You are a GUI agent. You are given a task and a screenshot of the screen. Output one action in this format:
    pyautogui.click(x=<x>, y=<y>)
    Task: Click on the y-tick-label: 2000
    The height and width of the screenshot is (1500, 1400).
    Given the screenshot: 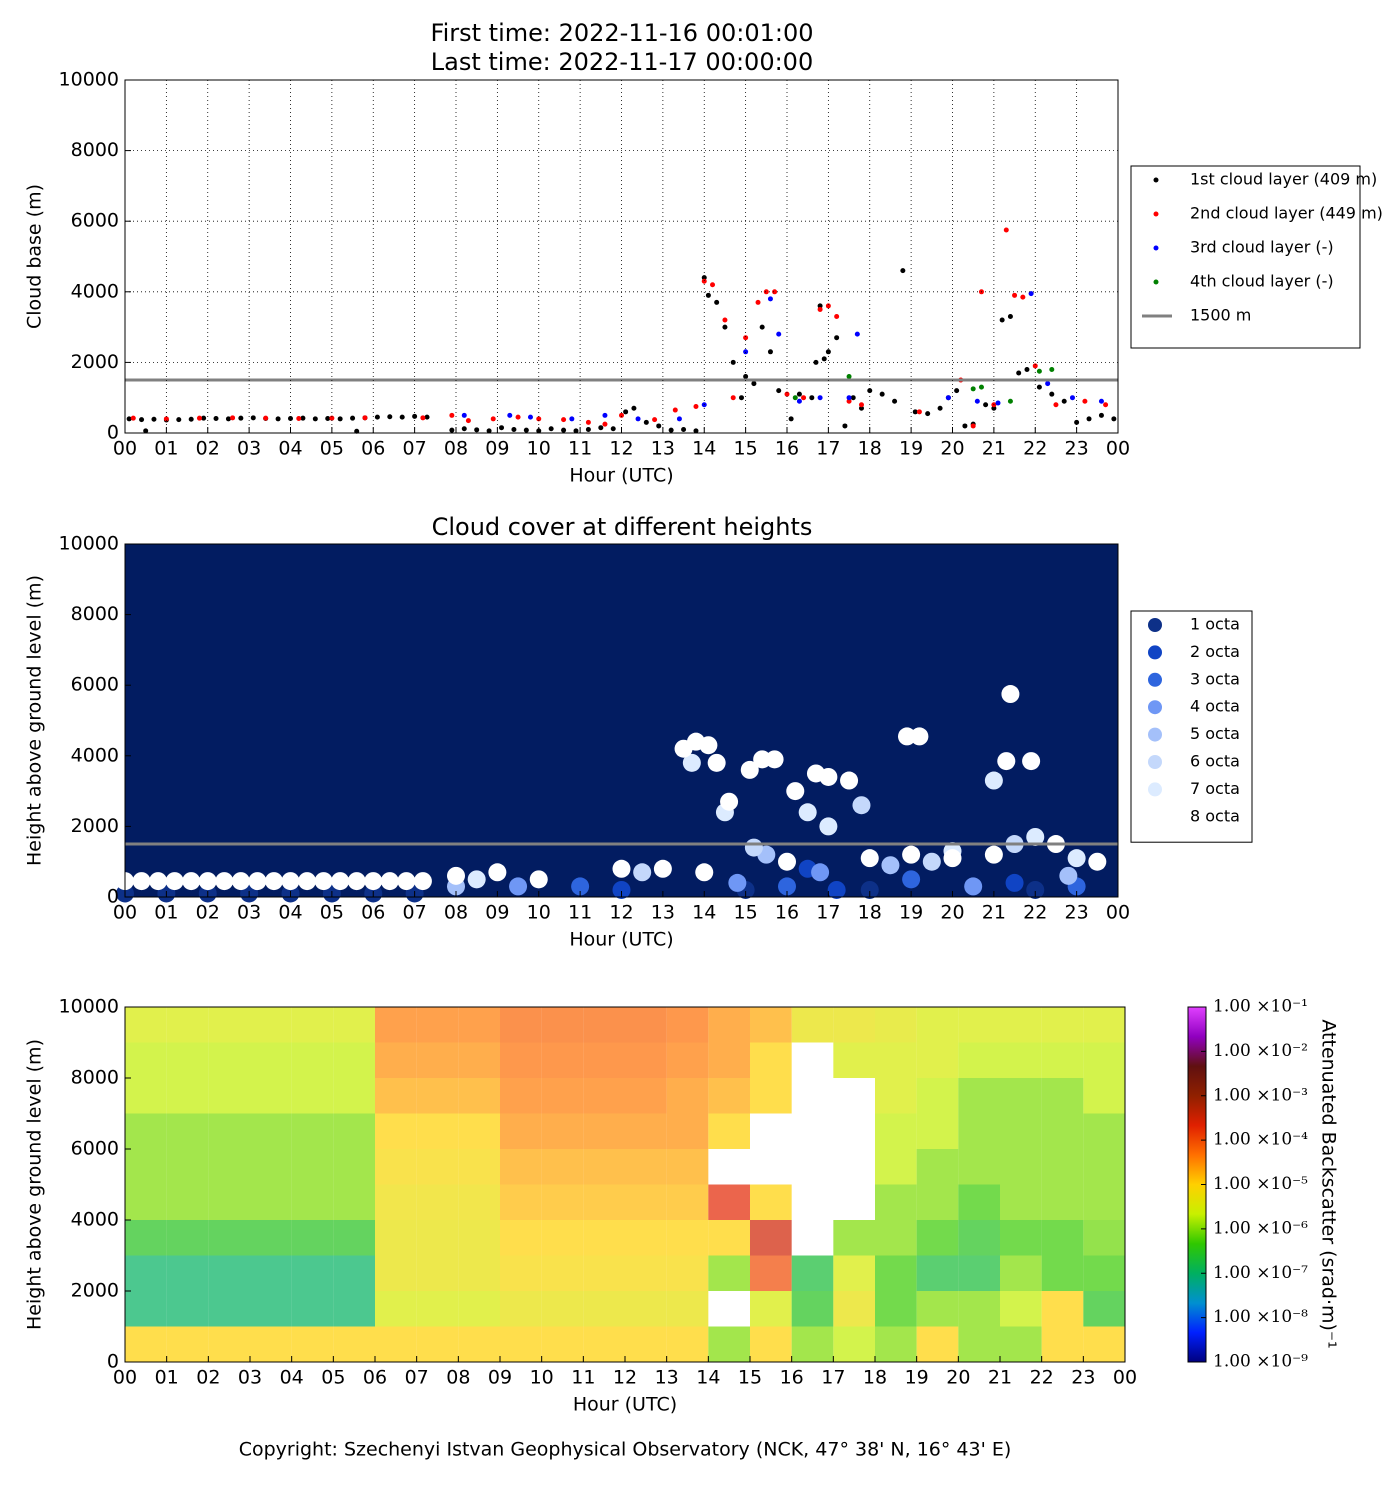 What is the action you would take?
    pyautogui.click(x=95, y=362)
    